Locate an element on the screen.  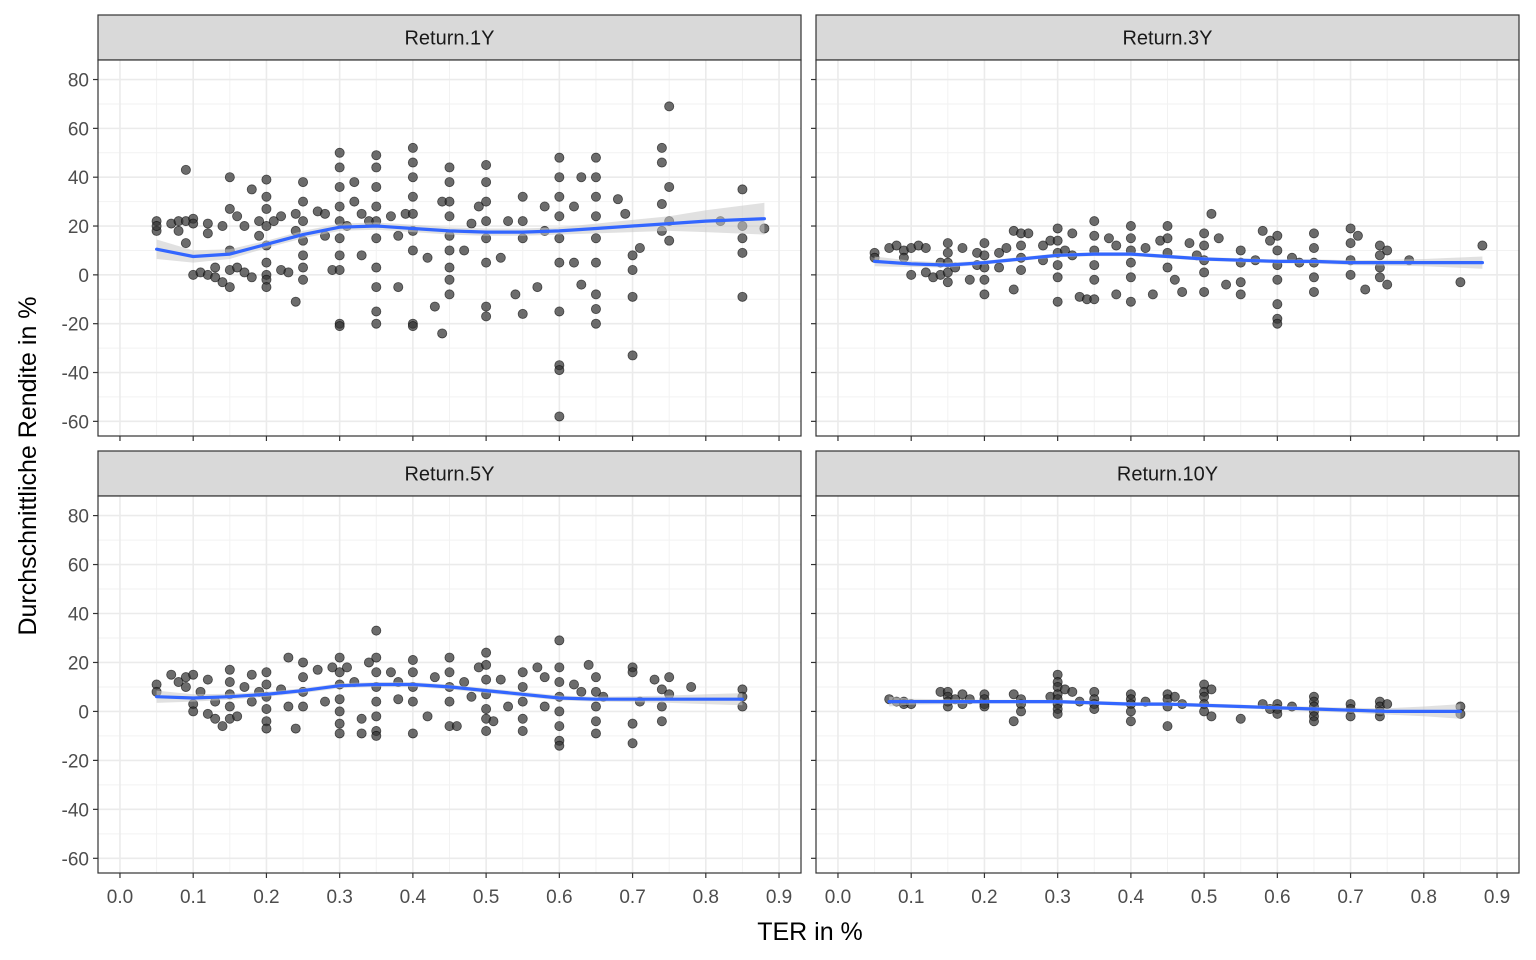
x-tick-label: 0.6 is located at coordinates (1277, 897).